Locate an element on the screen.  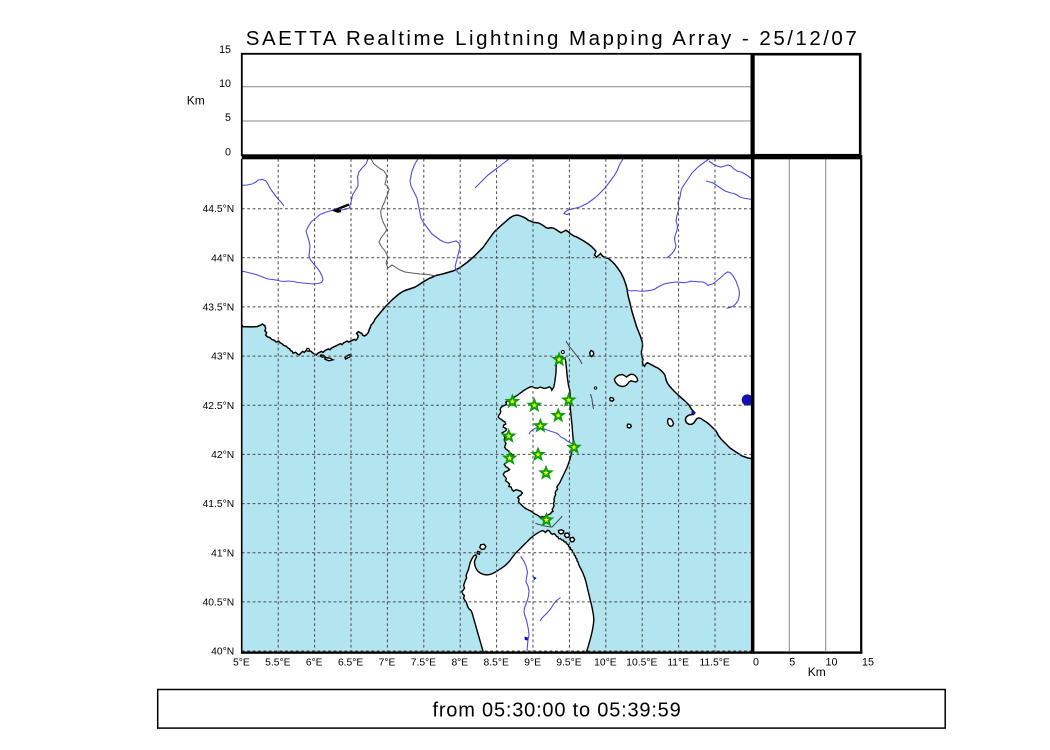
svg-text: 8.5°E is located at coordinates (496, 663).